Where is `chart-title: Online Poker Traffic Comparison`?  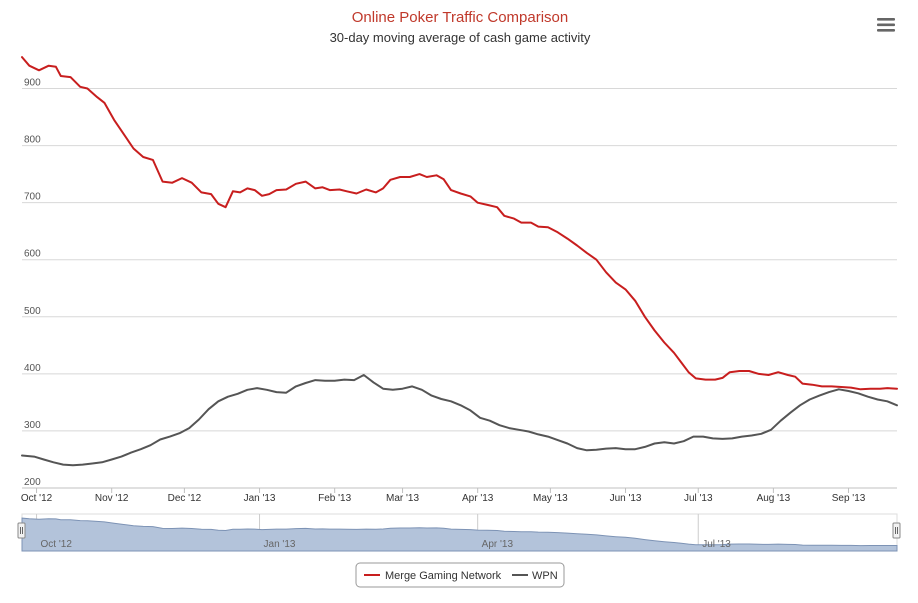 chart-title: Online Poker Traffic Comparison is located at coordinates (460, 17).